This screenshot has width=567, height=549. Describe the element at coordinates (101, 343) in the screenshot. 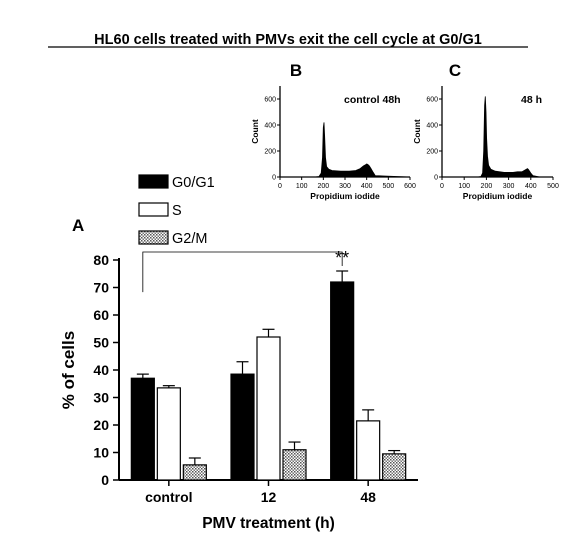

I see `y-tick-label: 50` at that location.